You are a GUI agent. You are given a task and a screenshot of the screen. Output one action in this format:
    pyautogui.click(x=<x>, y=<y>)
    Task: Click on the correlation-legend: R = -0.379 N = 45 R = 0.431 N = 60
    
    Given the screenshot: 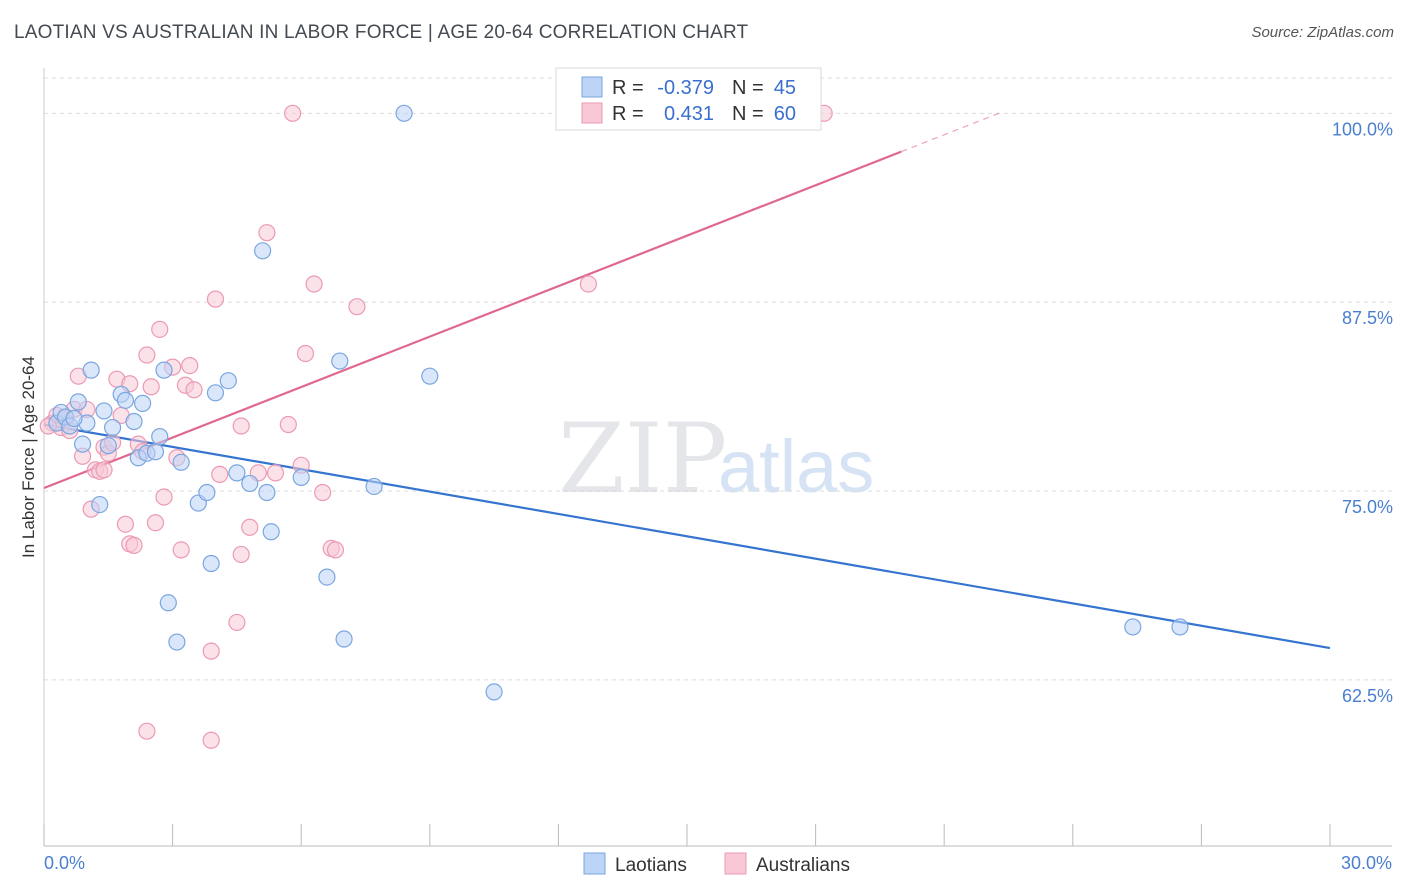 What is the action you would take?
    pyautogui.click(x=688, y=99)
    